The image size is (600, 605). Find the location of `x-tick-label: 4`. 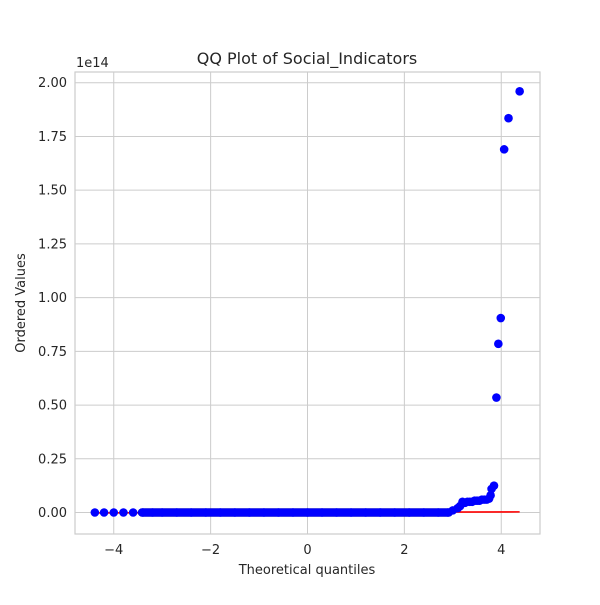

x-tick-label: 4 is located at coordinates (501, 550).